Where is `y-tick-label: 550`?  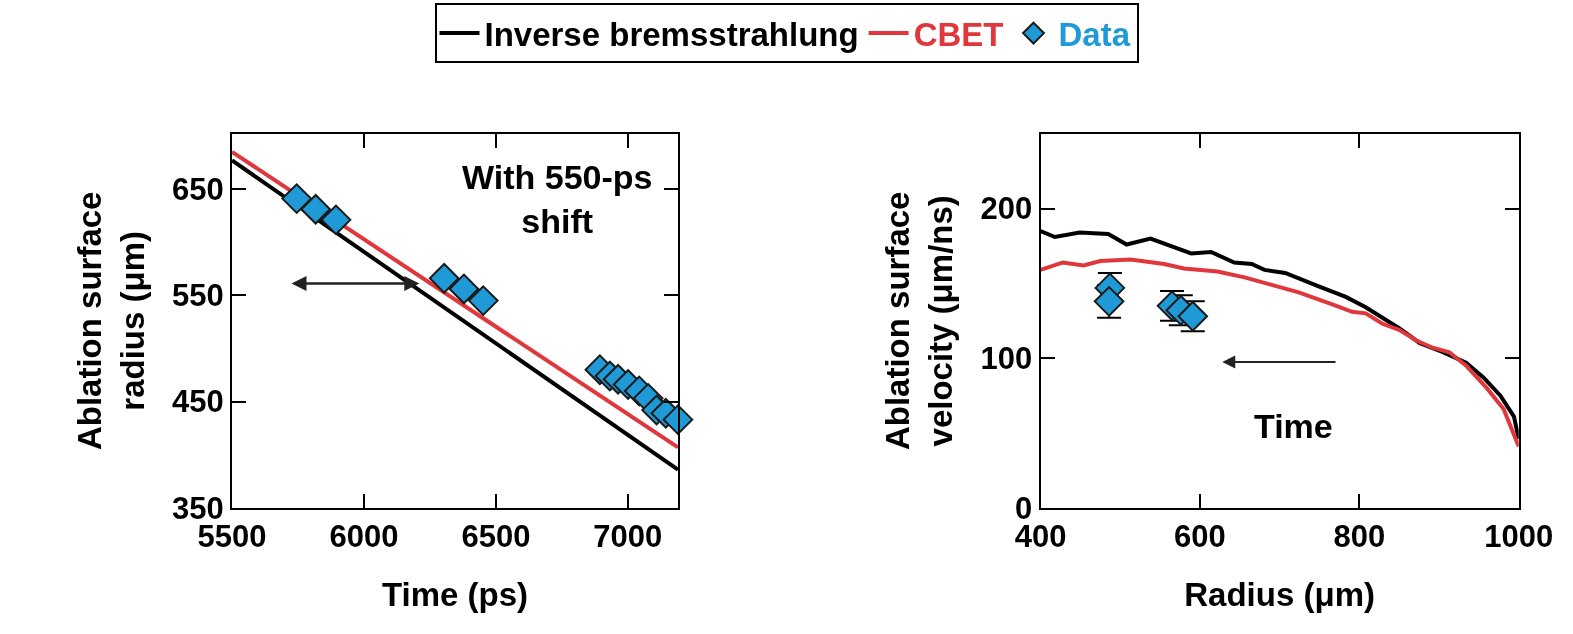 y-tick-label: 550 is located at coordinates (198, 296).